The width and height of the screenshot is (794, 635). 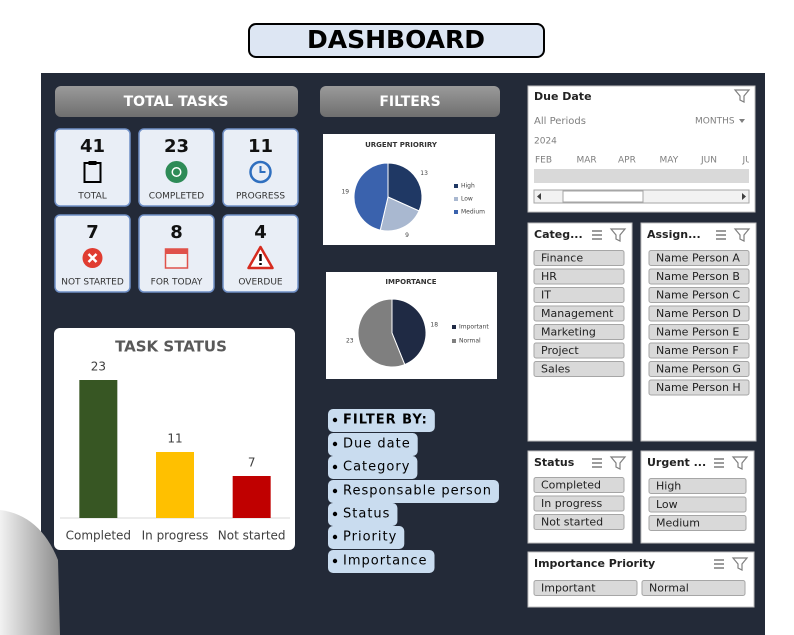 What do you see at coordinates (366, 514) in the screenshot?
I see `filter-item: Status` at bounding box center [366, 514].